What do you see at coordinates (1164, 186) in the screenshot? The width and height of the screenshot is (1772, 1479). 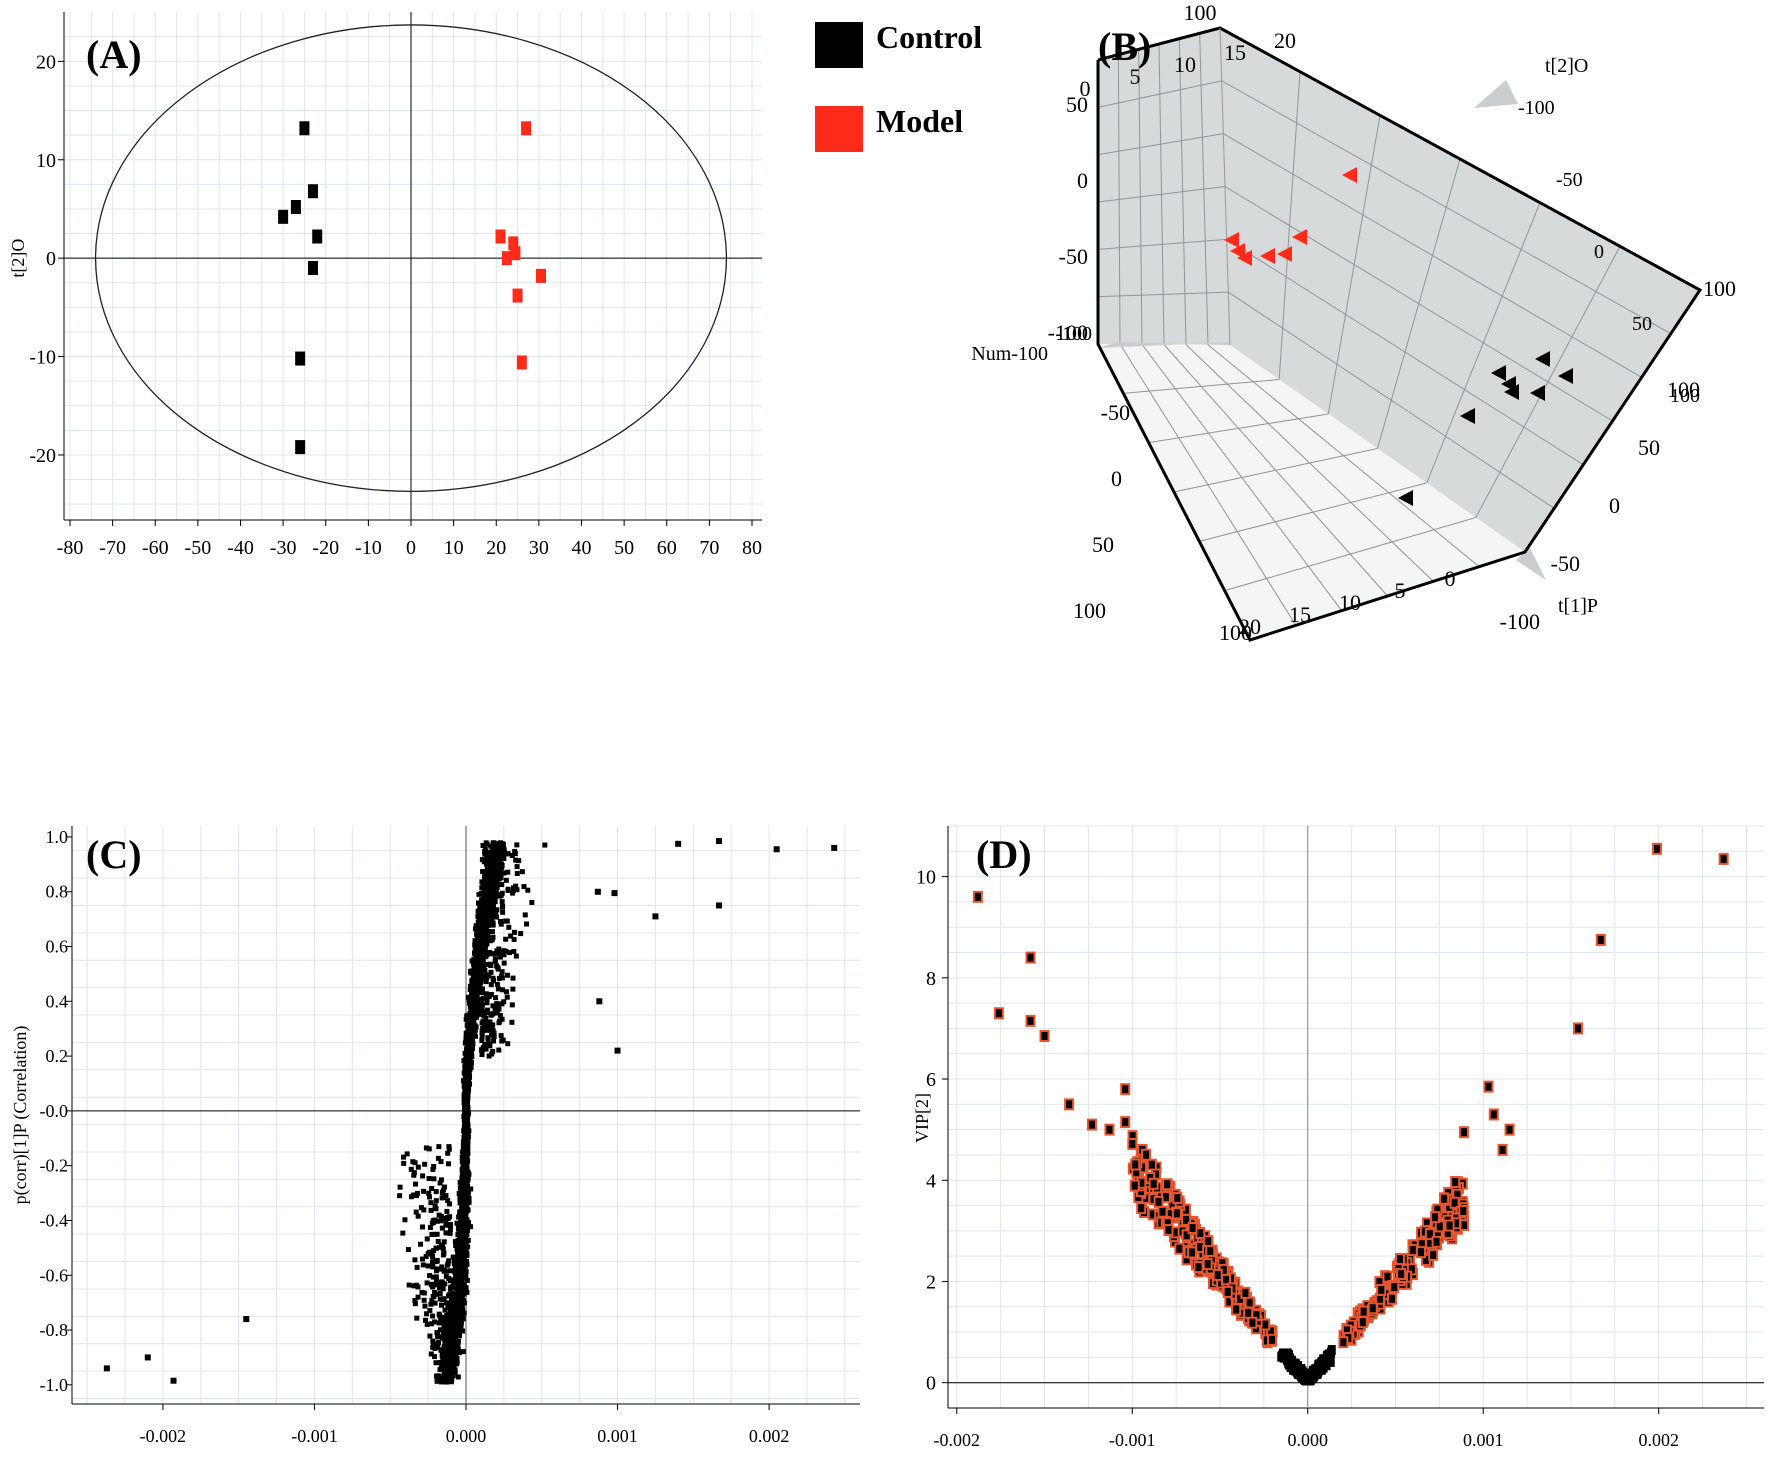 I see `back-plane-left` at bounding box center [1164, 186].